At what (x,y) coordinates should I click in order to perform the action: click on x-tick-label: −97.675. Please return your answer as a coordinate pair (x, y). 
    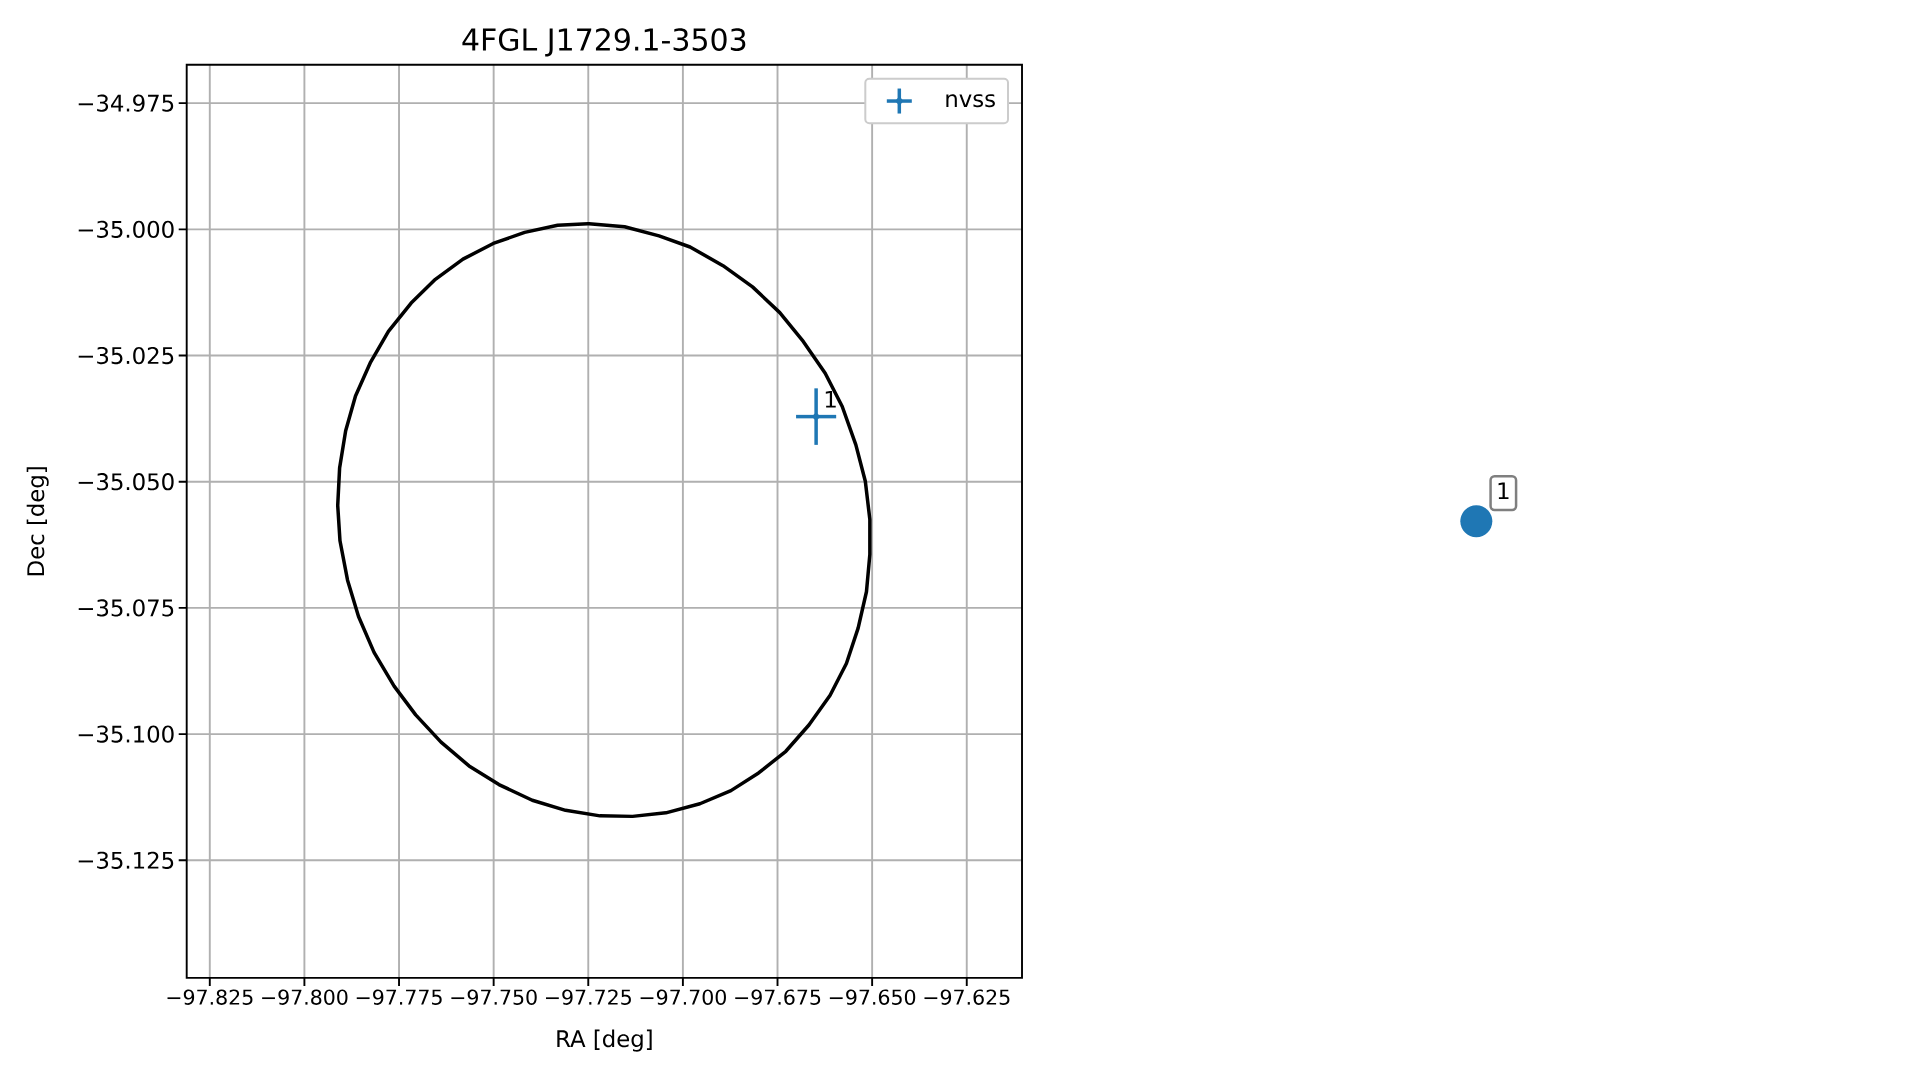
    Looking at the image, I should click on (778, 997).